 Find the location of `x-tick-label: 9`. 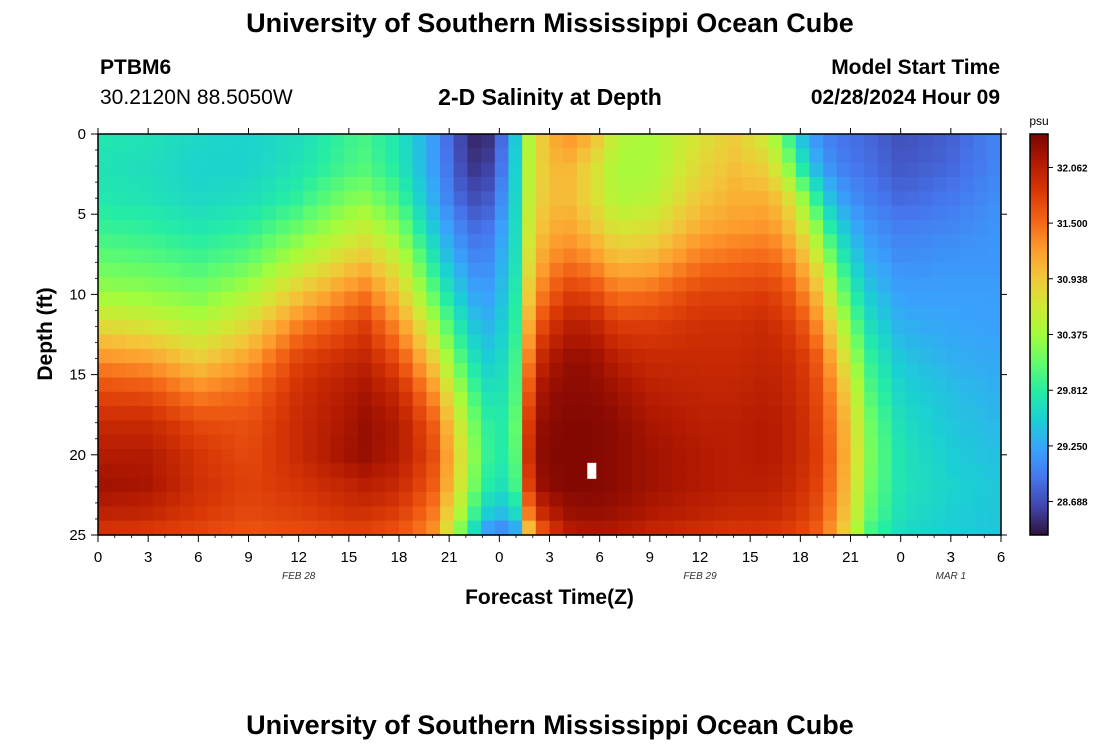

x-tick-label: 9 is located at coordinates (650, 557).